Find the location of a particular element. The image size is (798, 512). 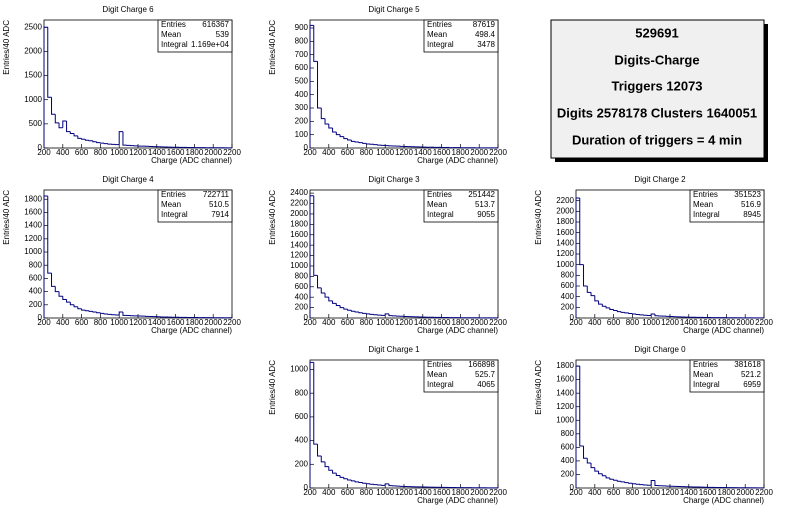

stats-value: 3478 is located at coordinates (486, 44).